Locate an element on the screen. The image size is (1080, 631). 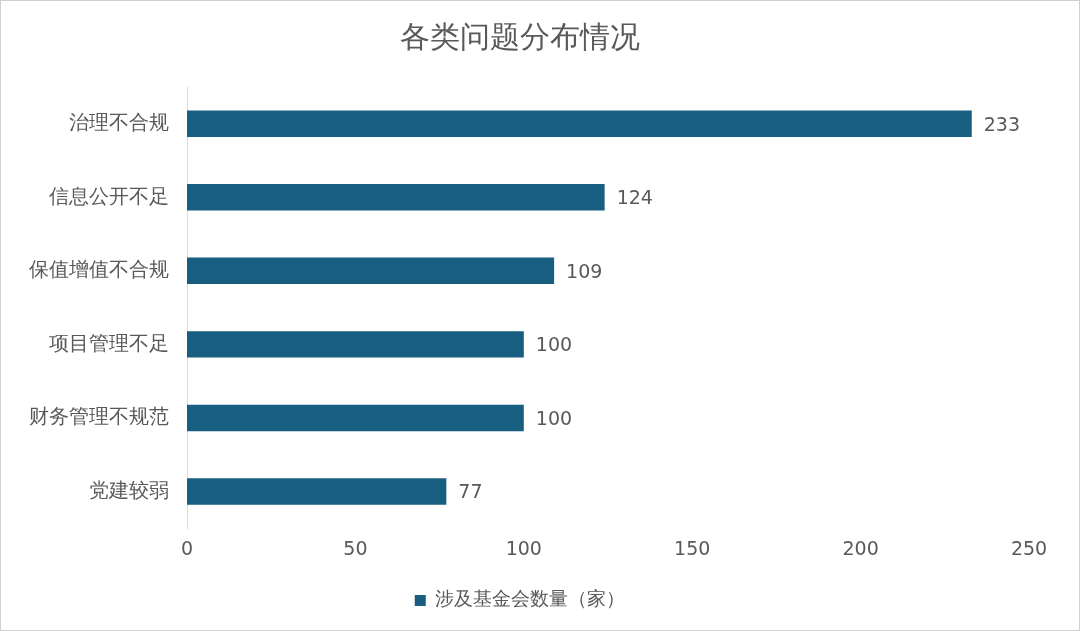
data-label: 233 is located at coordinates (1002, 123).